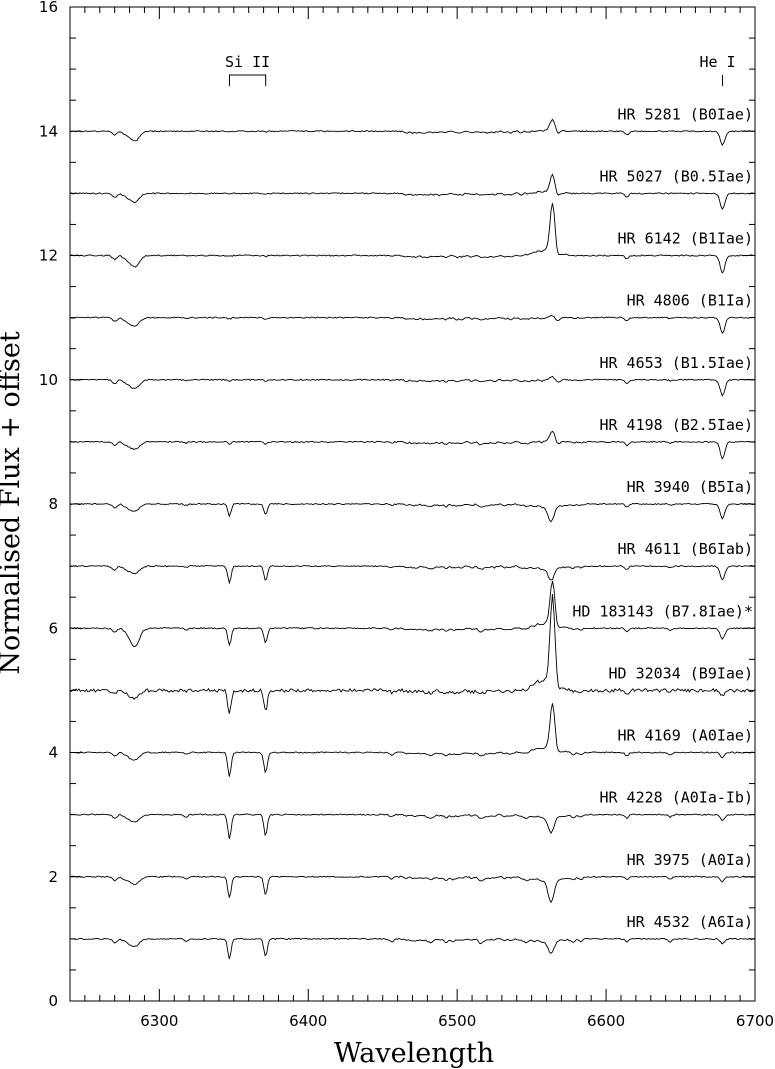 Image resolution: width=775 pixels, height=1069 pixels. I want to click on spectrum-label: HR 4228 (A0Ia-Ib), so click(676, 798).